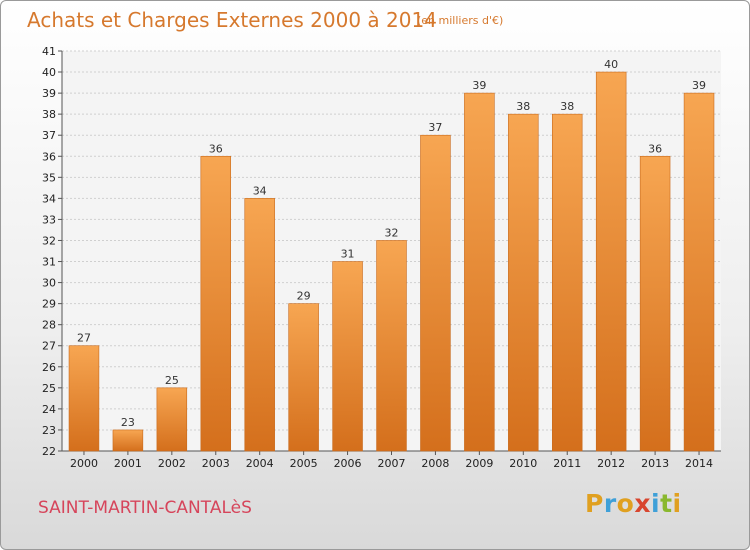  What do you see at coordinates (567, 463) in the screenshot?
I see `x-tick-label: 2011` at bounding box center [567, 463].